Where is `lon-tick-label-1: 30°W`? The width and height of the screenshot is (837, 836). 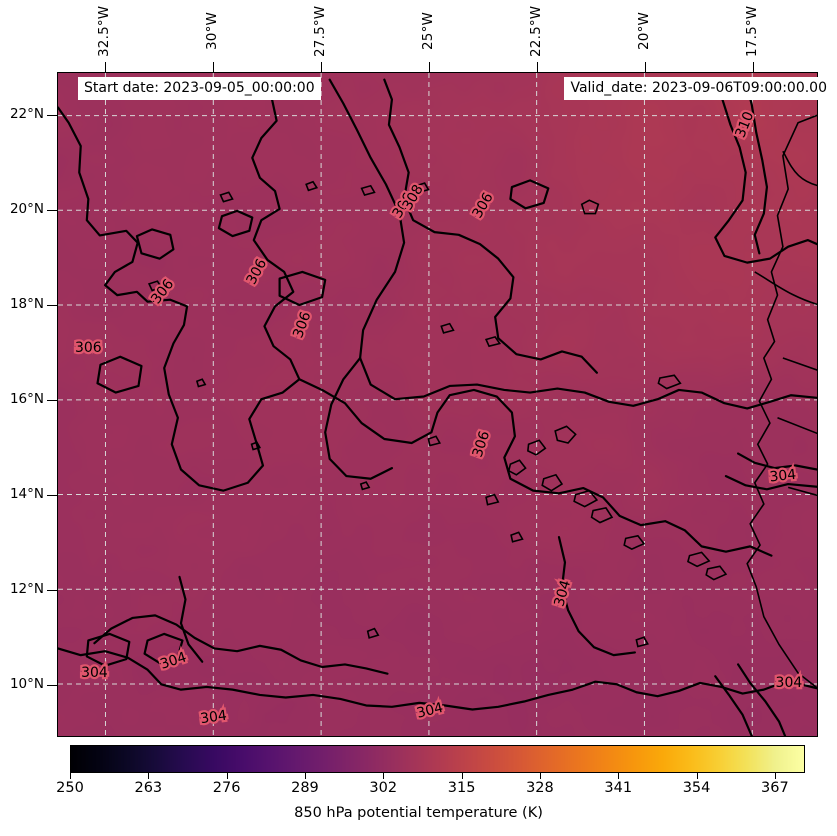 lon-tick-label-1: 30°W is located at coordinates (211, 31).